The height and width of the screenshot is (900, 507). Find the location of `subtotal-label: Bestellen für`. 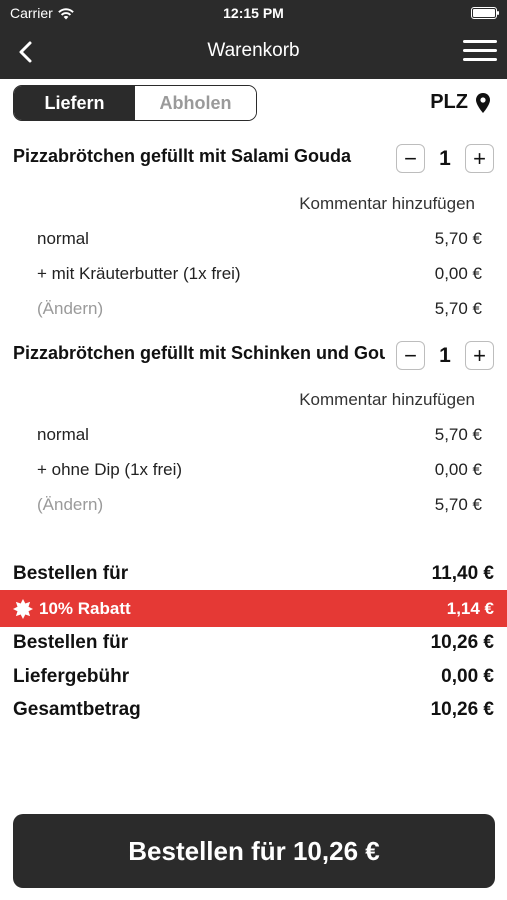

subtotal-label: Bestellen für is located at coordinates (71, 573).